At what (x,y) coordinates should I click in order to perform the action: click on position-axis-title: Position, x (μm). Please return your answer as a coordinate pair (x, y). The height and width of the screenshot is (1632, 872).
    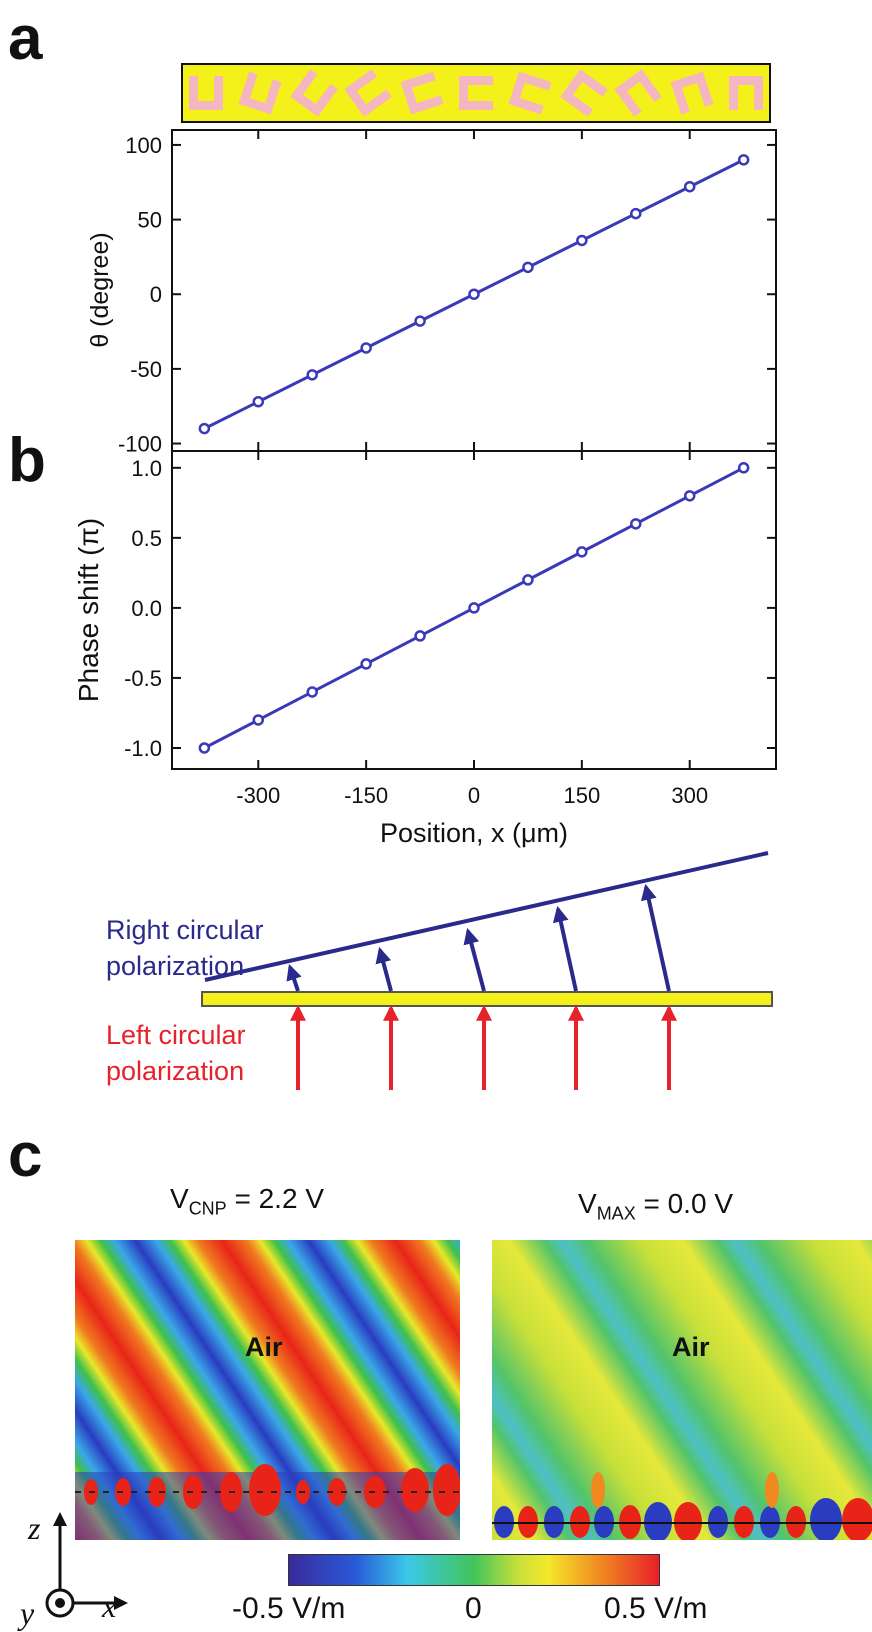
    Looking at the image, I should click on (474, 833).